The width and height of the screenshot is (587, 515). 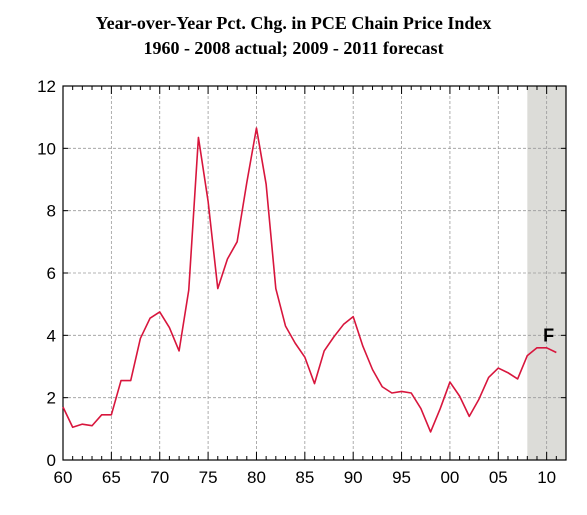 What do you see at coordinates (159, 477) in the screenshot?
I see `x-tick-label: 70` at bounding box center [159, 477].